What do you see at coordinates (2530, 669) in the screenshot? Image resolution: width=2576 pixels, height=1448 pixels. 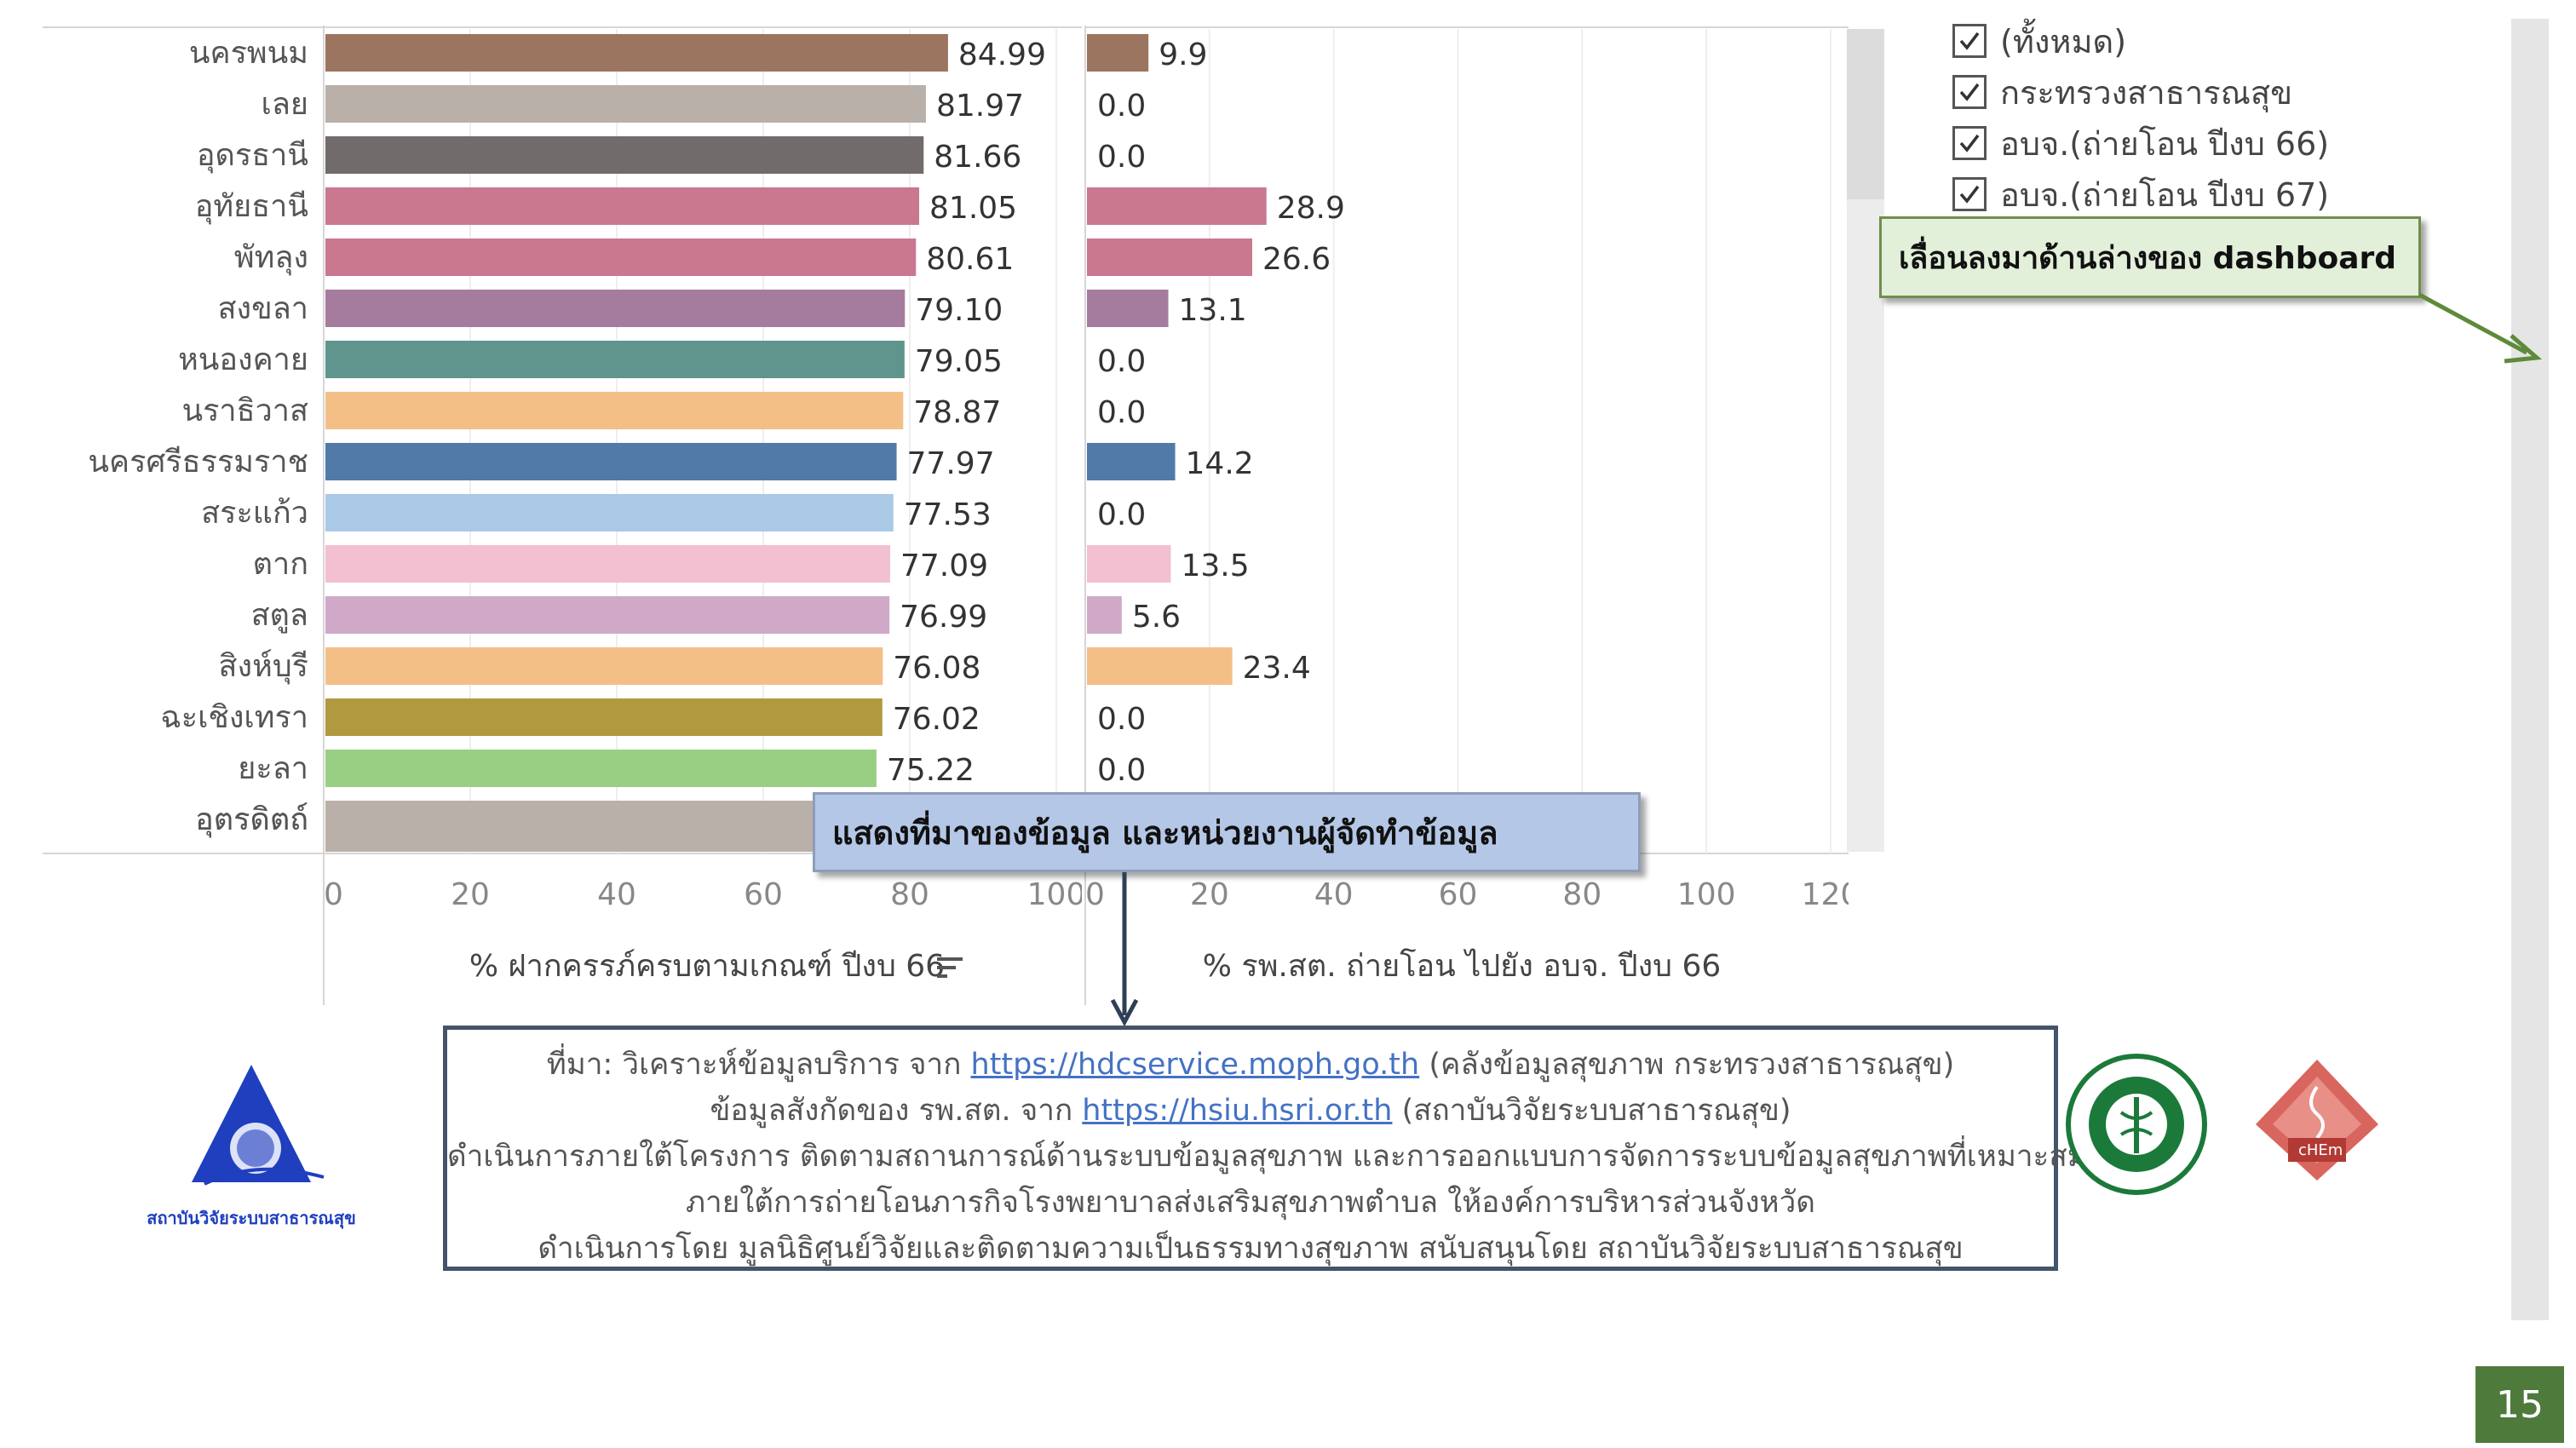 I see `page-scrollbar` at bounding box center [2530, 669].